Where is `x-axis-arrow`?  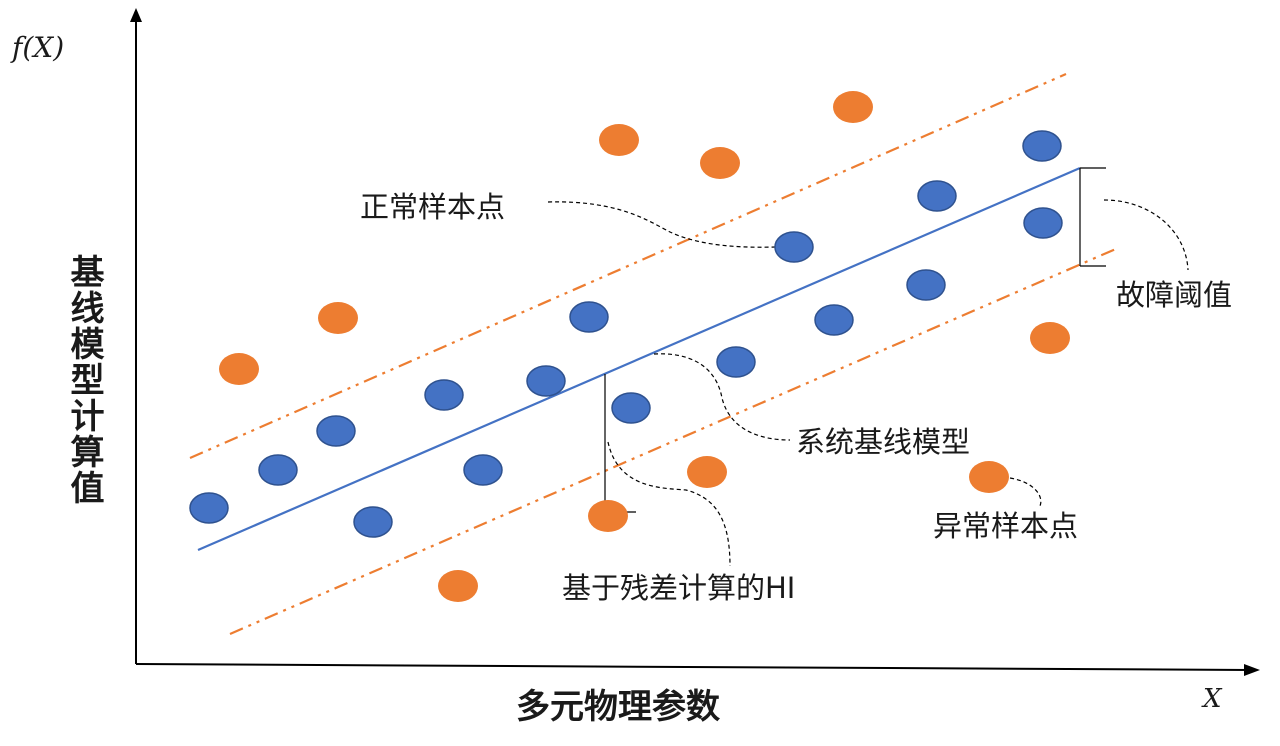 x-axis-arrow is located at coordinates (1252, 670).